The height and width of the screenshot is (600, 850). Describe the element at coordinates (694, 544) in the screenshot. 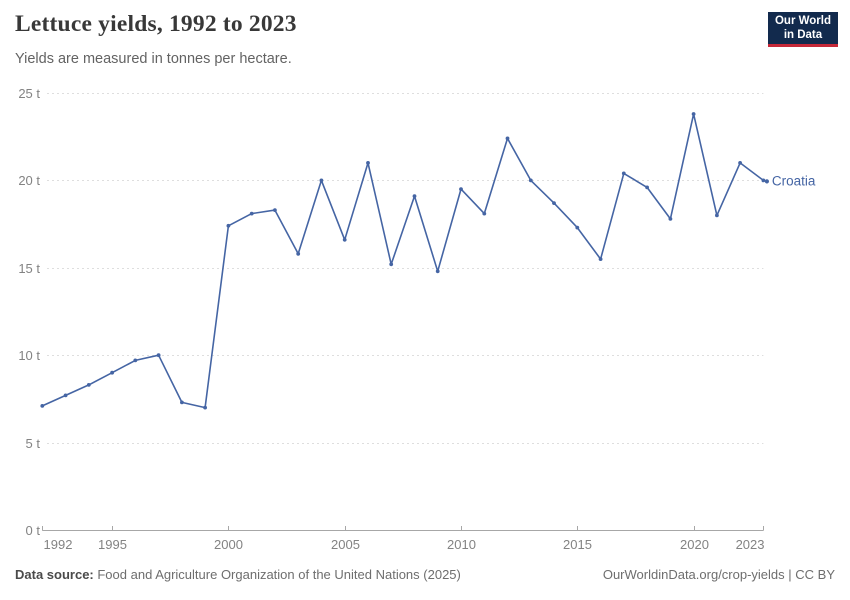

I see `x-axis-tick-label: 2020` at that location.